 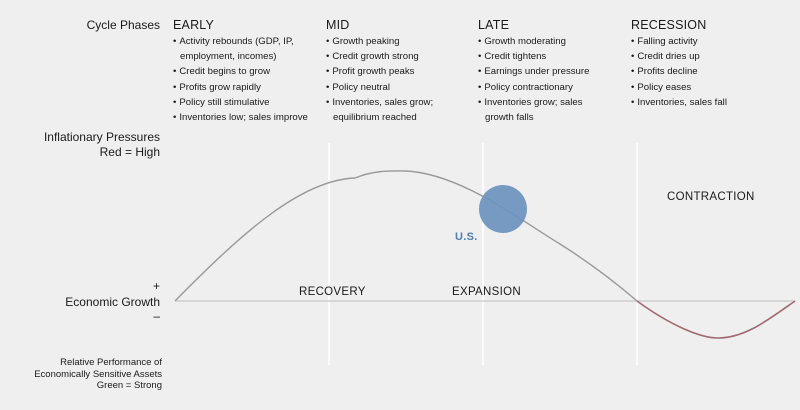 I want to click on phase-bullet: Policy still stimulative, so click(x=248, y=102).